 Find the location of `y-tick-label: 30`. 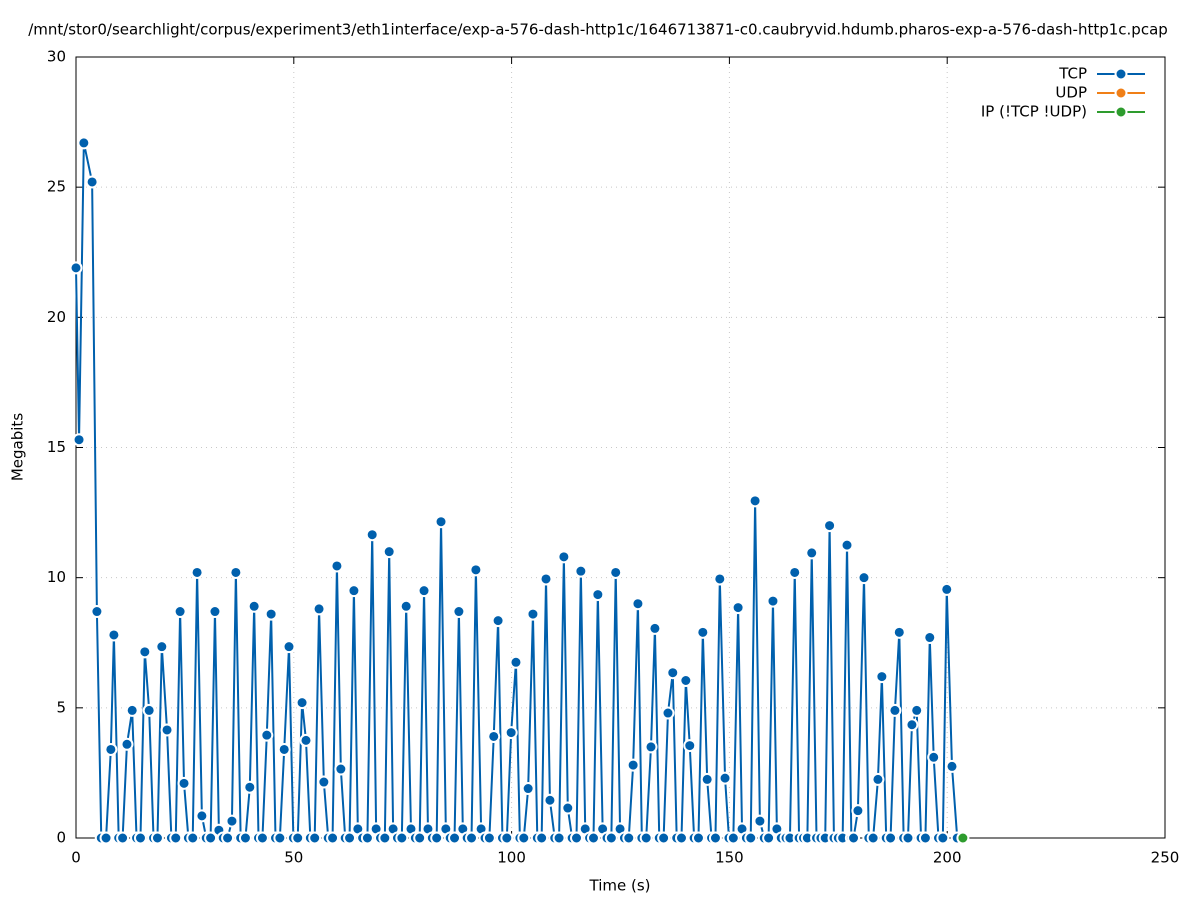

y-tick-label: 30 is located at coordinates (56, 57).